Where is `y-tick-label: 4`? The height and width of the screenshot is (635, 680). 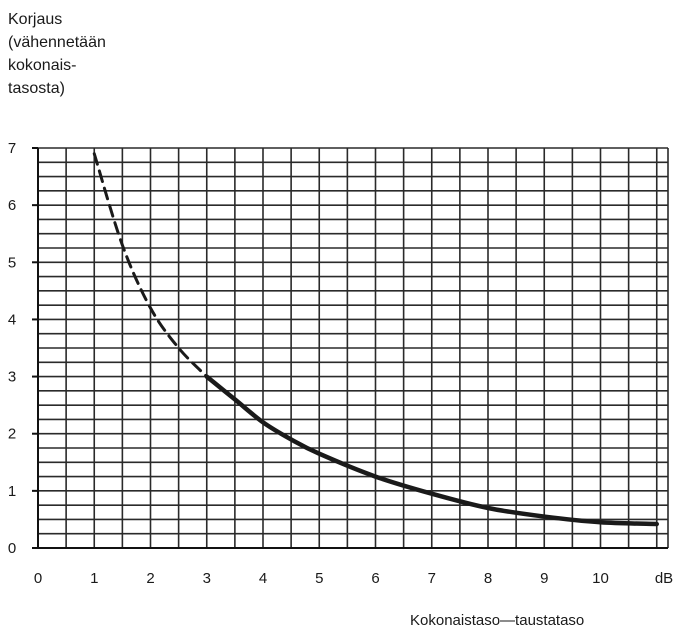
y-tick-label: 4 is located at coordinates (12, 319).